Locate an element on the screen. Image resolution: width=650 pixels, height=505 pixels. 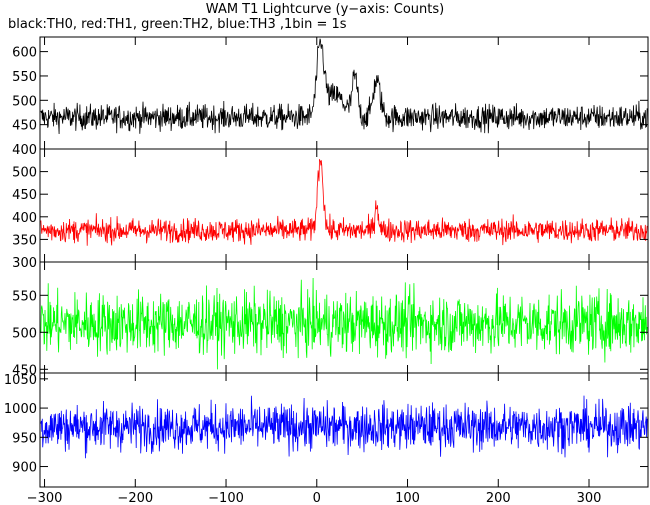
y-tick-label-th0: 500 is located at coordinates (24, 101).